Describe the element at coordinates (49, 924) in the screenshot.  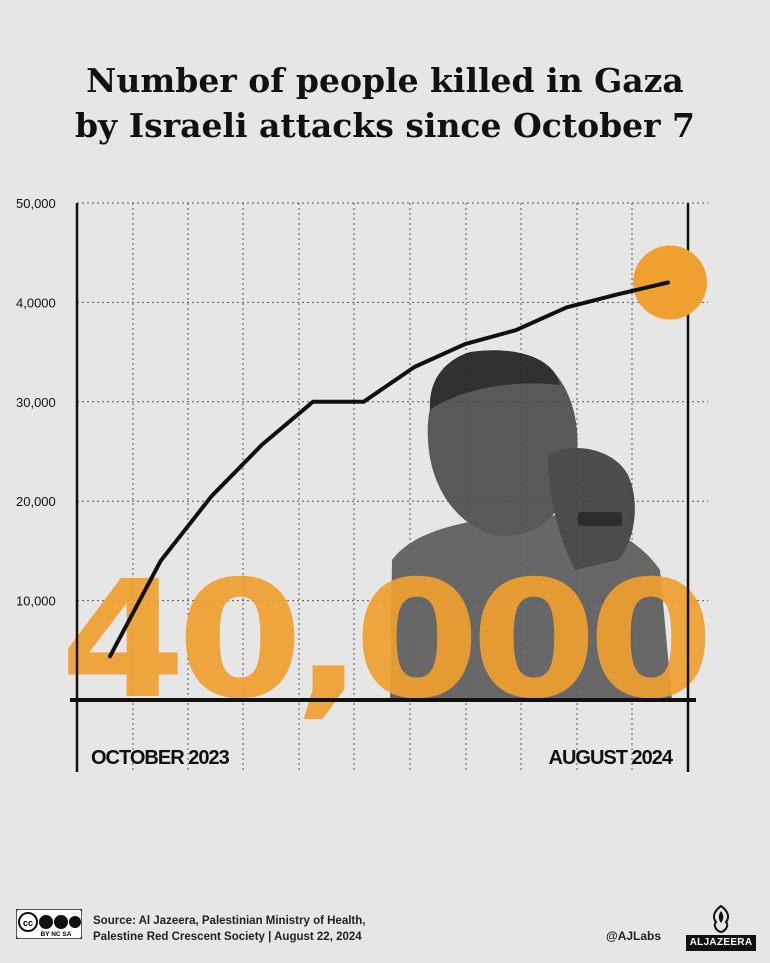
I see `cc-license-icon: cc BY NC SA` at that location.